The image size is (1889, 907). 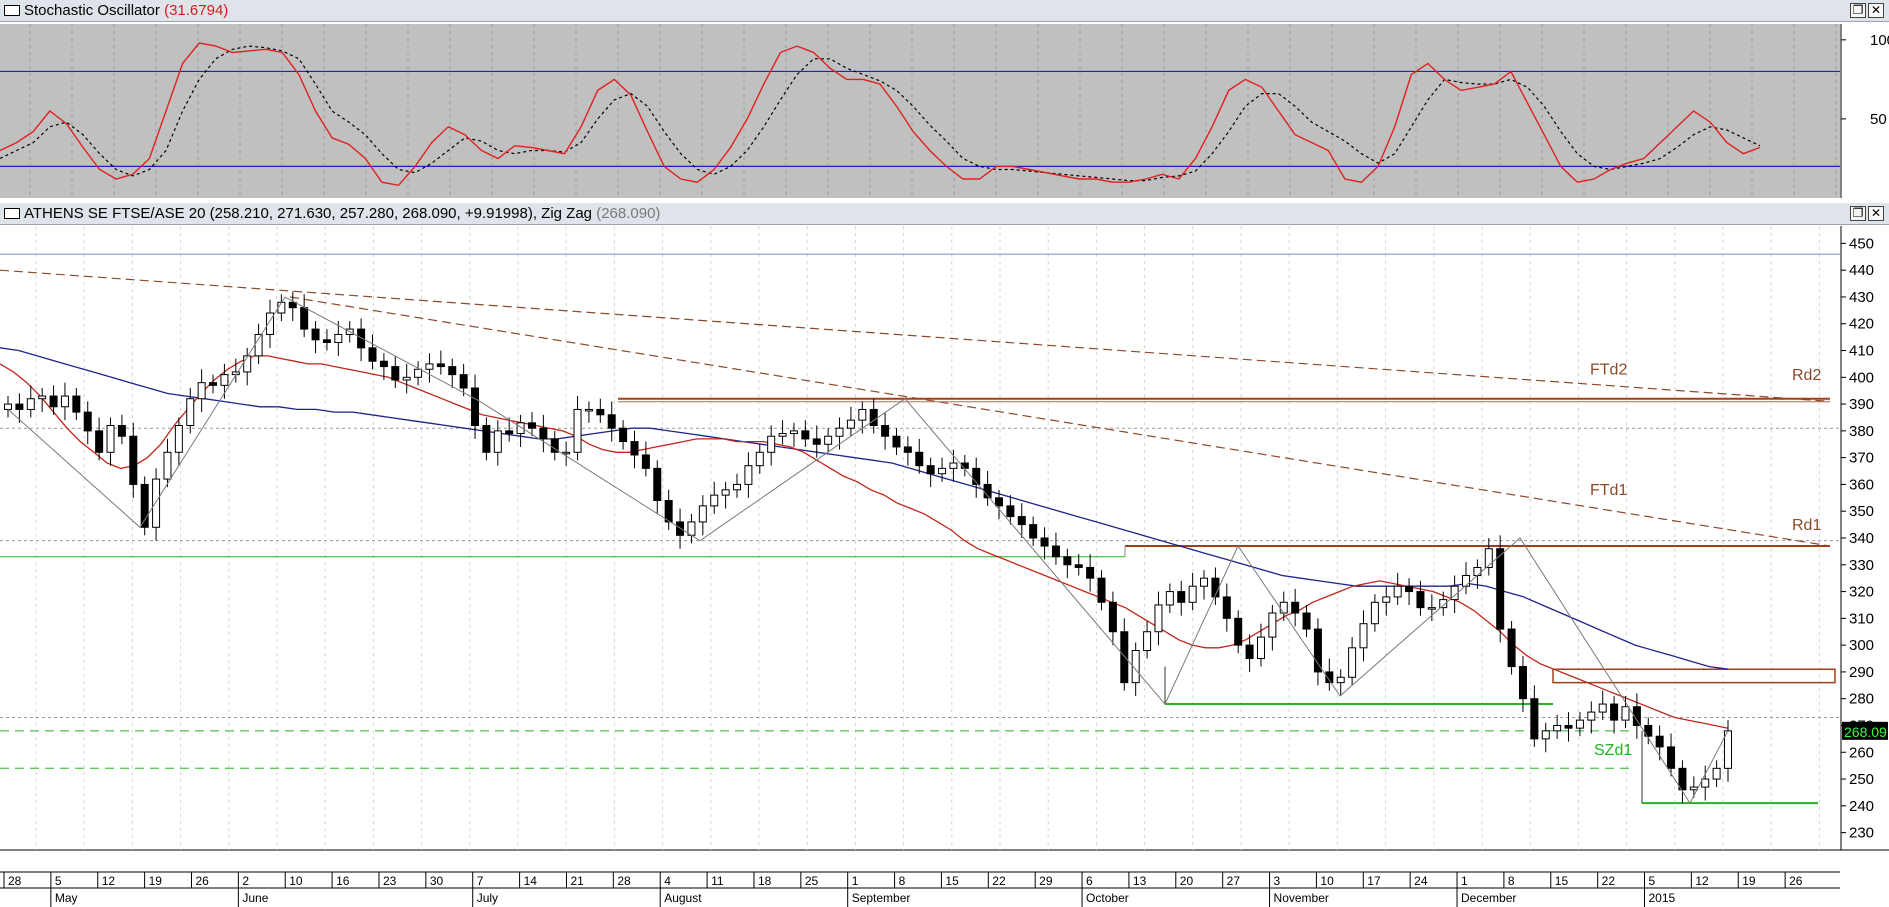 I want to click on date-tick-label: 1, so click(x=1464, y=881).